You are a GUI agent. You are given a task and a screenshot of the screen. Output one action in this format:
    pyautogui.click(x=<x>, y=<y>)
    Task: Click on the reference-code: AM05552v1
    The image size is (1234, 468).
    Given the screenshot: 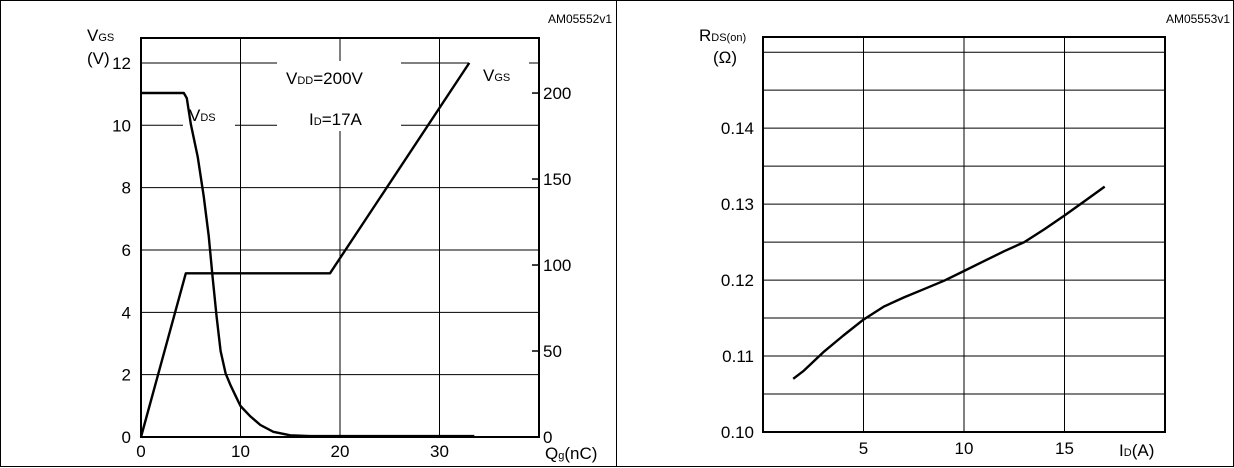 What is the action you would take?
    pyautogui.click(x=580, y=19)
    